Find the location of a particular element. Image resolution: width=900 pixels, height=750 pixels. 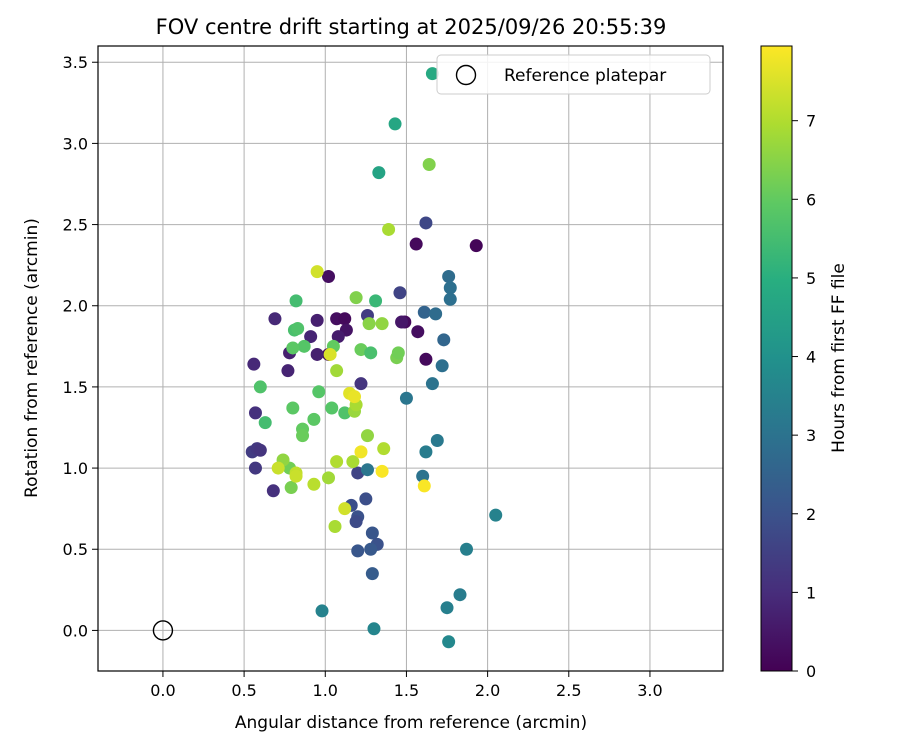

legend-box is located at coordinates (573, 74).